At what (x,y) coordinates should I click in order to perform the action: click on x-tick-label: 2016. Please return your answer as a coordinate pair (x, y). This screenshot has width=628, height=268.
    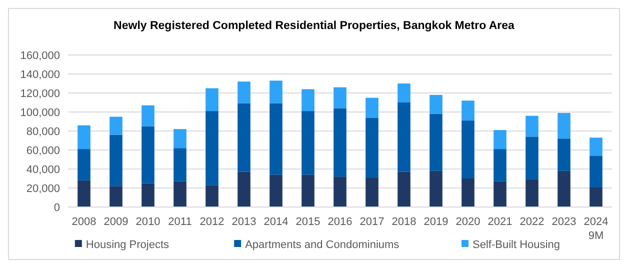
    Looking at the image, I should click on (340, 222).